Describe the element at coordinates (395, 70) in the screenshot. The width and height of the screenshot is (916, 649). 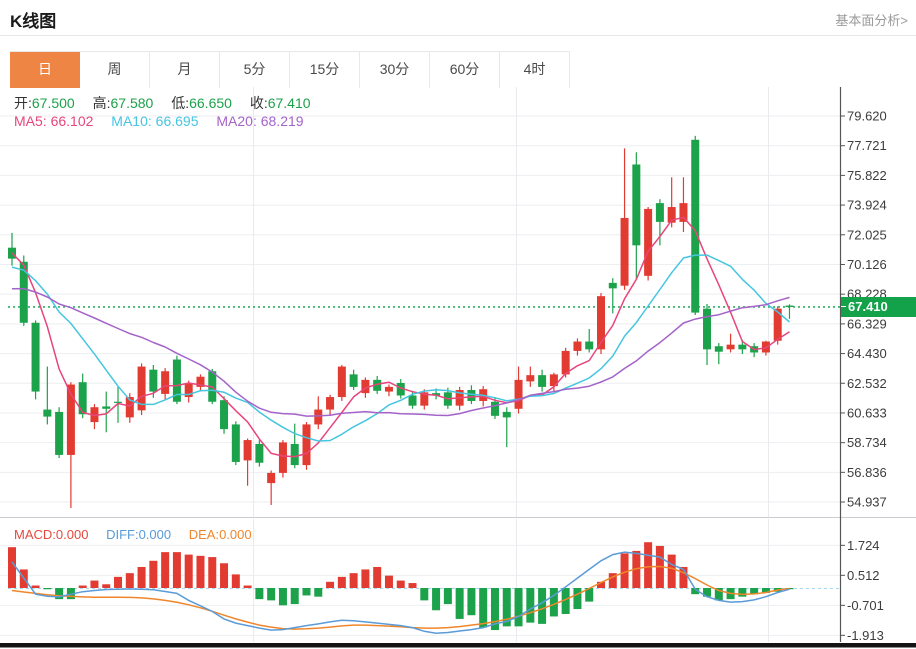
I see `tab-interval-5: 30分` at that location.